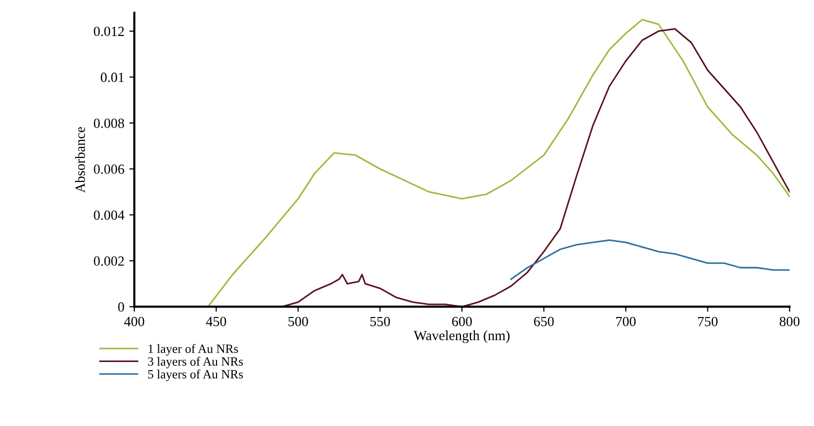 The height and width of the screenshot is (426, 814). Describe the element at coordinates (298, 321) in the screenshot. I see `x-tick-label: 500` at that location.